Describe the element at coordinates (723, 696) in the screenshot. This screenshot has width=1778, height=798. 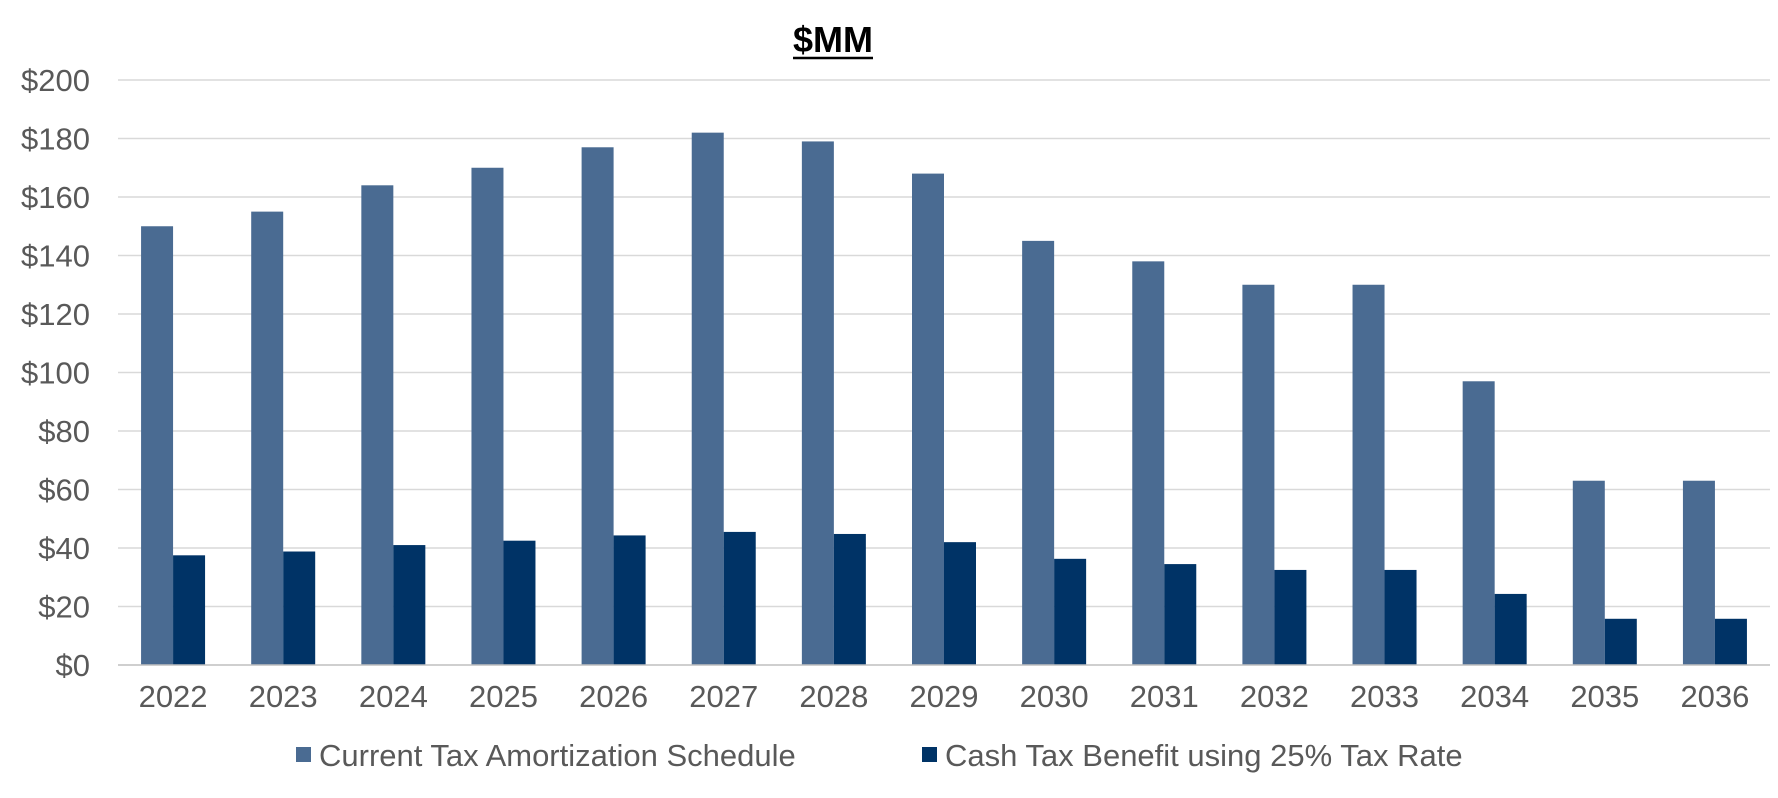
I see `x-tick-label: 2027` at that location.